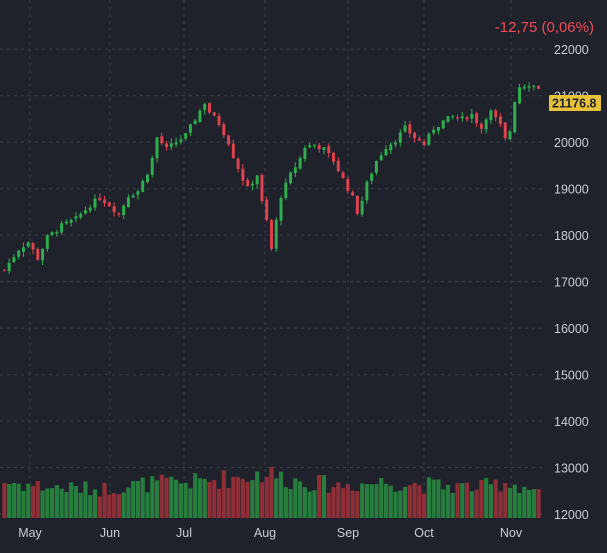 This screenshot has width=607, height=553. I want to click on x-tick-label: May, so click(30, 533).